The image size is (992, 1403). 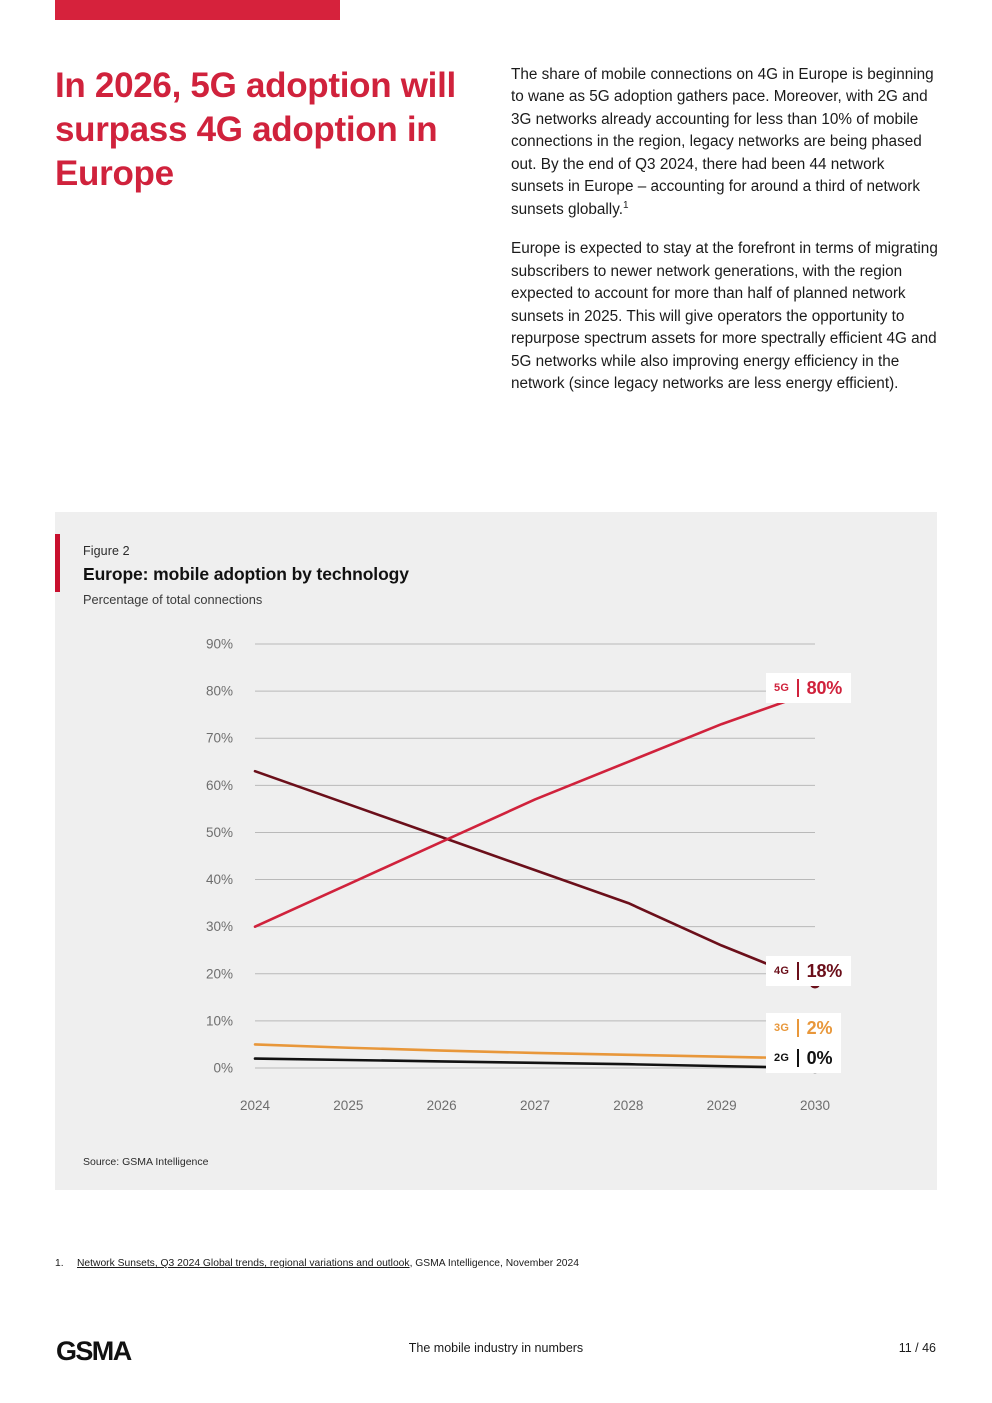 I want to click on endpoint-label-3g-tech: 3G, so click(x=782, y=1028).